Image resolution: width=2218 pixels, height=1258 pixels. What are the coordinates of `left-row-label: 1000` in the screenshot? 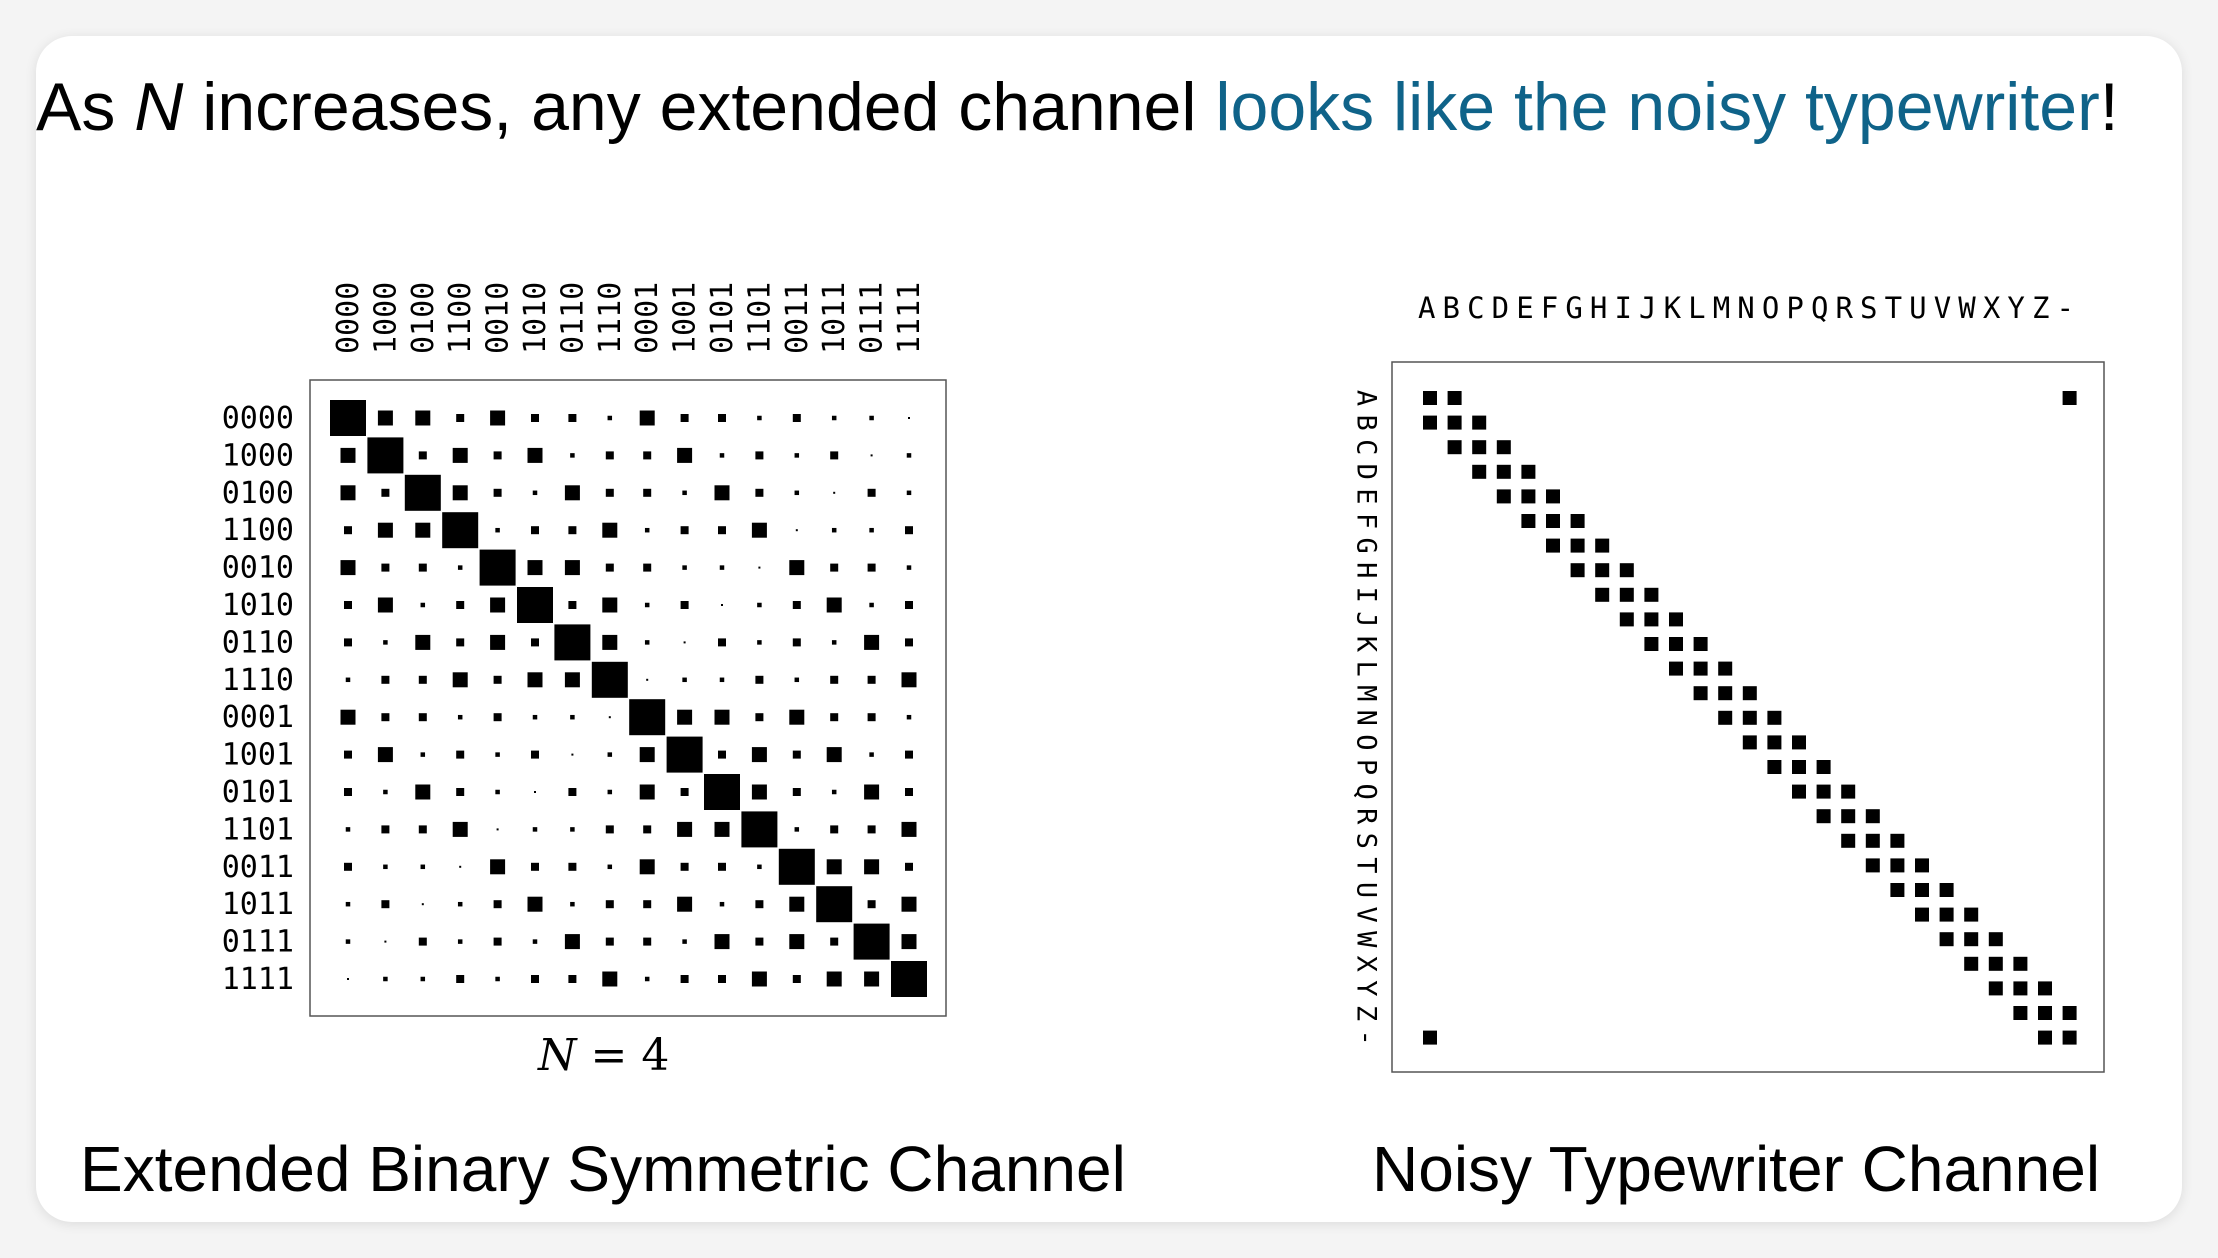 It's located at (258, 455).